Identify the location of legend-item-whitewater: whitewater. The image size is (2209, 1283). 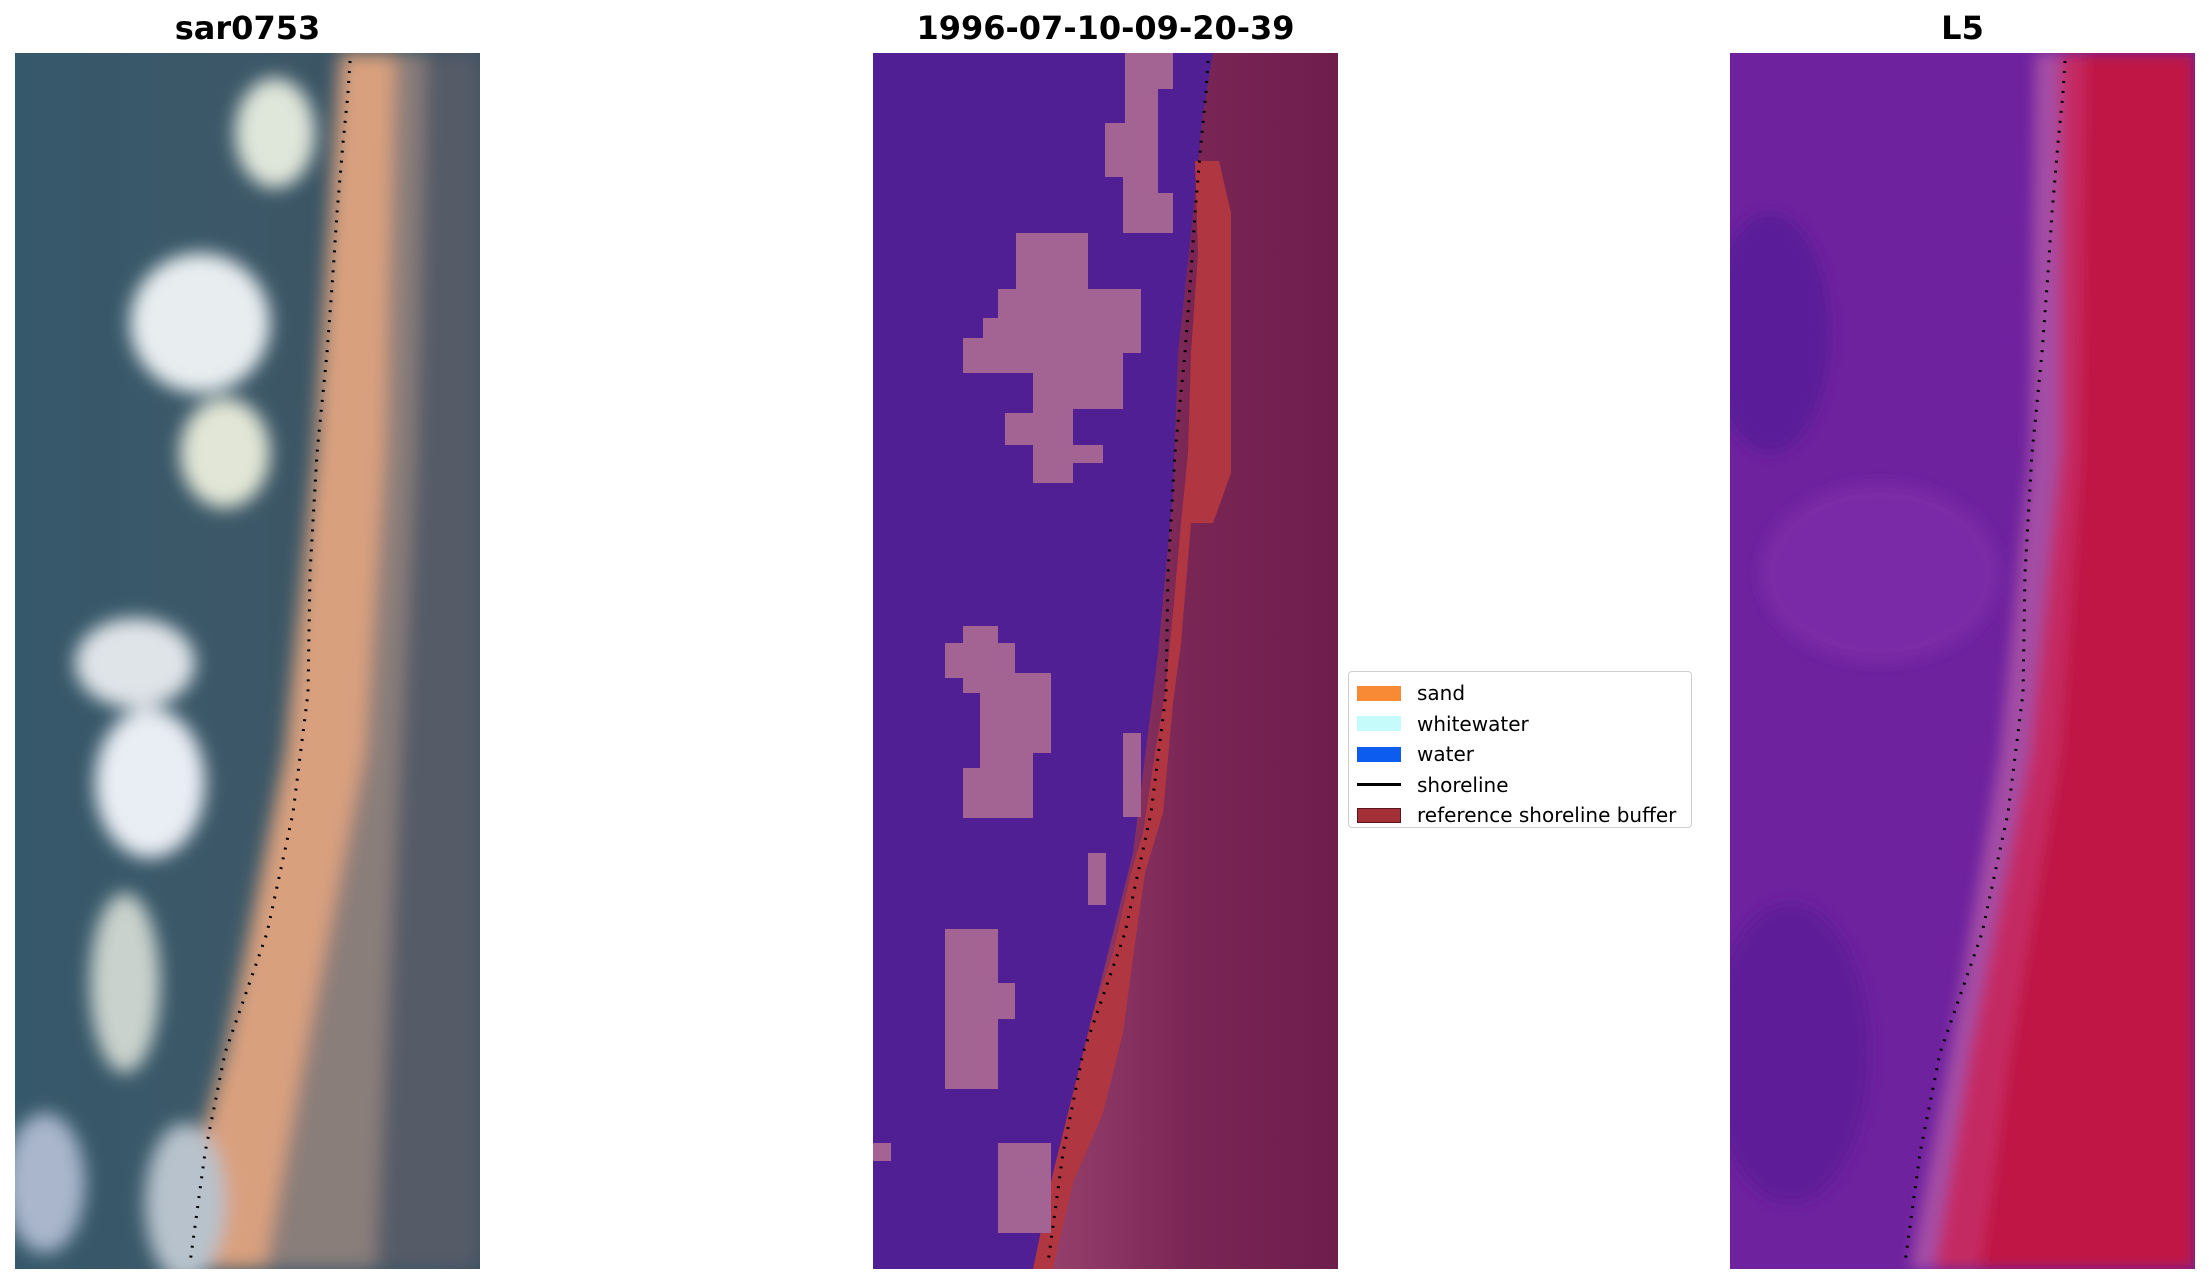
(1520, 724).